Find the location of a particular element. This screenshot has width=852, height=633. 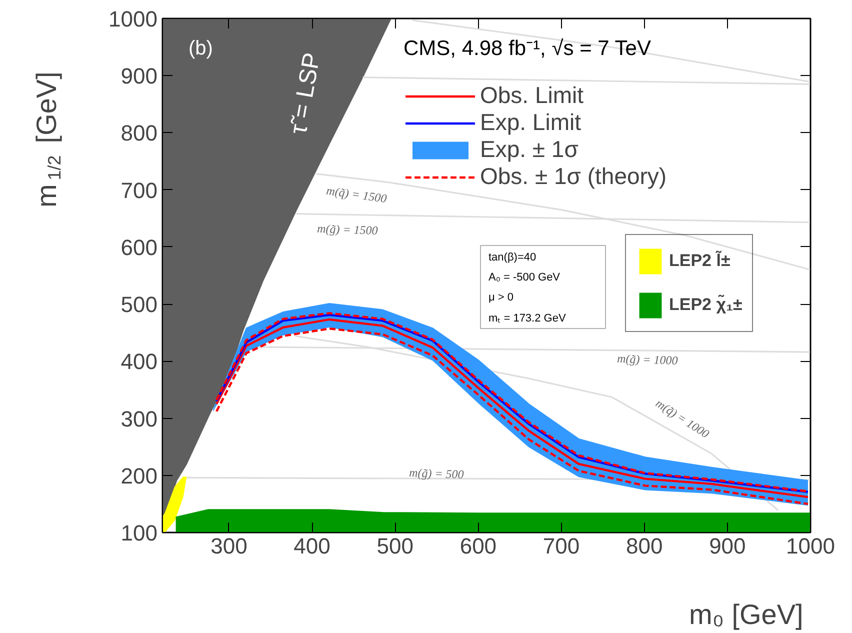

annotation: μ > 0 is located at coordinates (501, 298).